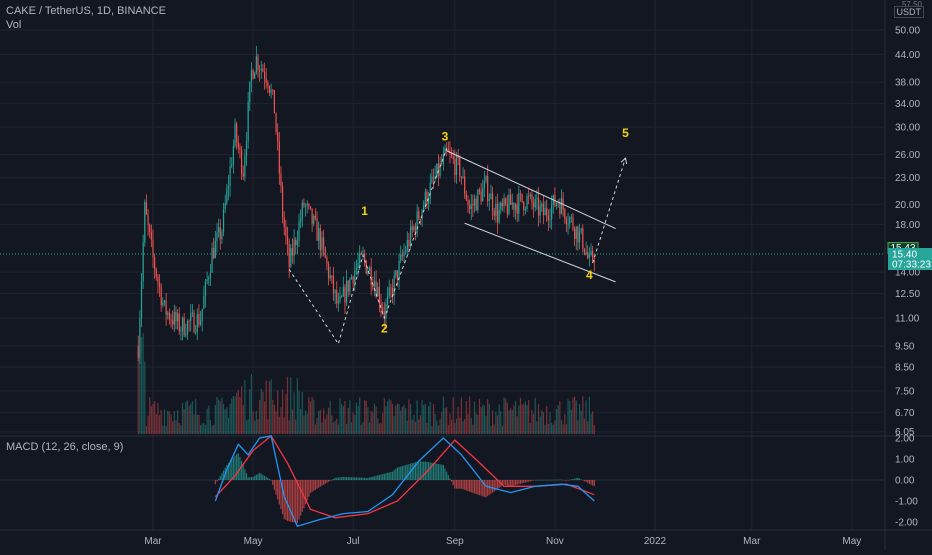  I want to click on wave-path, so click(368, 247).